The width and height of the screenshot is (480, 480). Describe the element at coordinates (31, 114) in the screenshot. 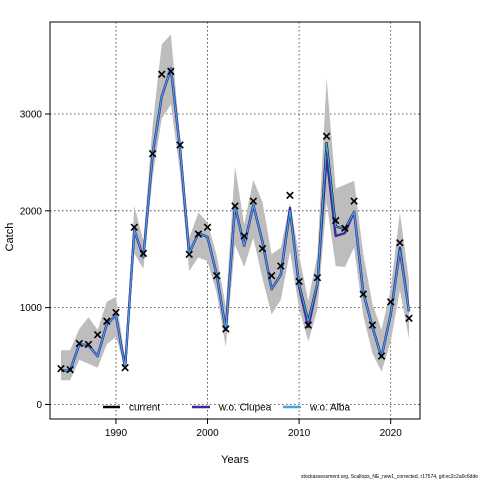

I see `y-tick-label: 3000` at that location.